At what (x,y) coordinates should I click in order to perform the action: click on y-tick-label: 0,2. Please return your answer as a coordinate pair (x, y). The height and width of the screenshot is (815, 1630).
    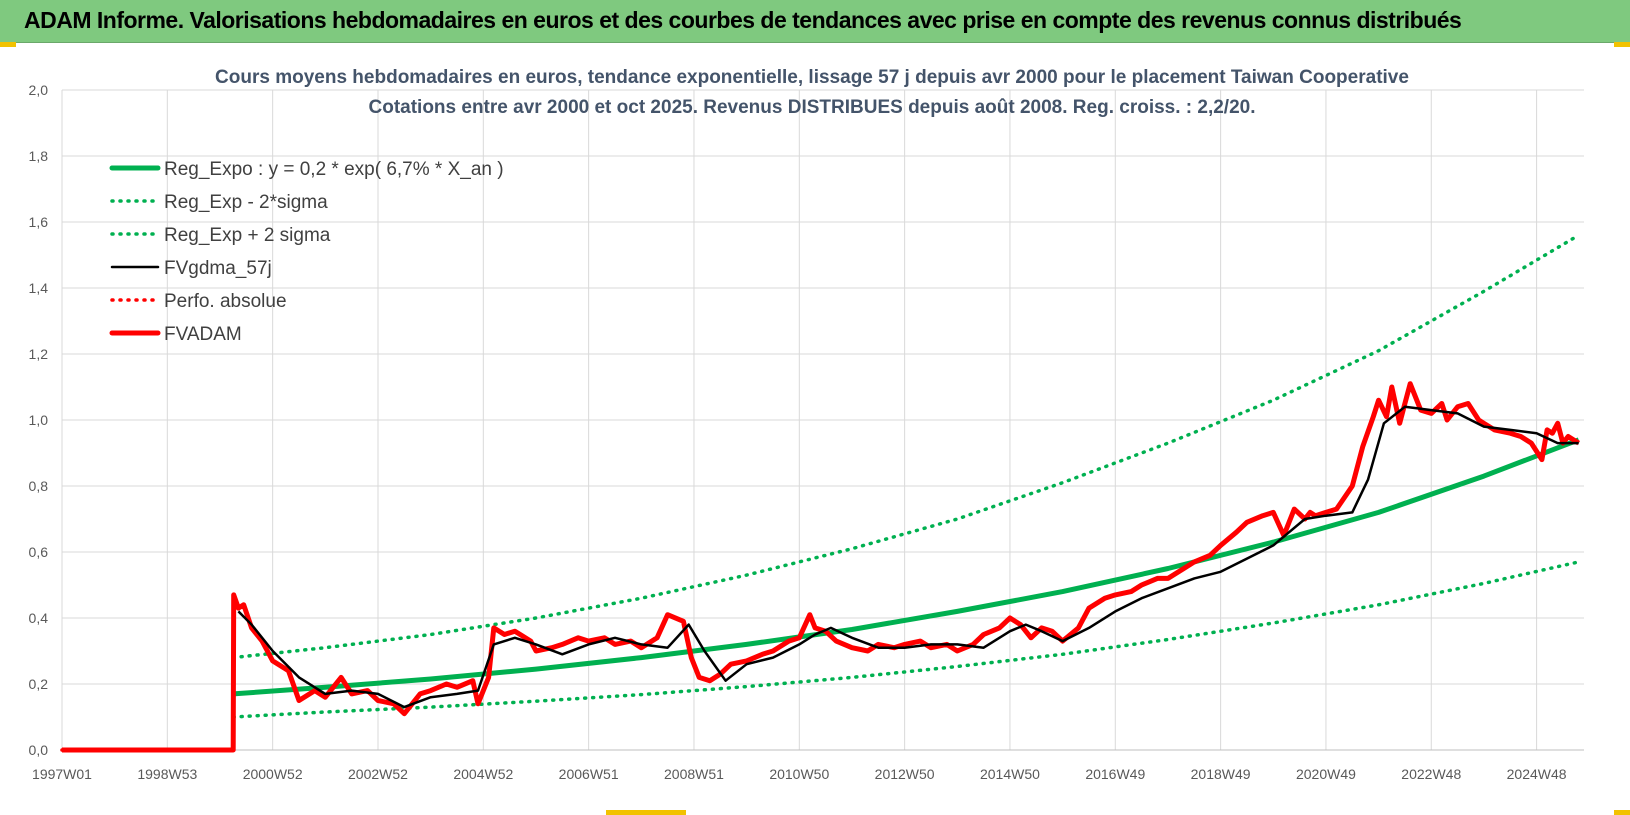
    Looking at the image, I should click on (39, 684).